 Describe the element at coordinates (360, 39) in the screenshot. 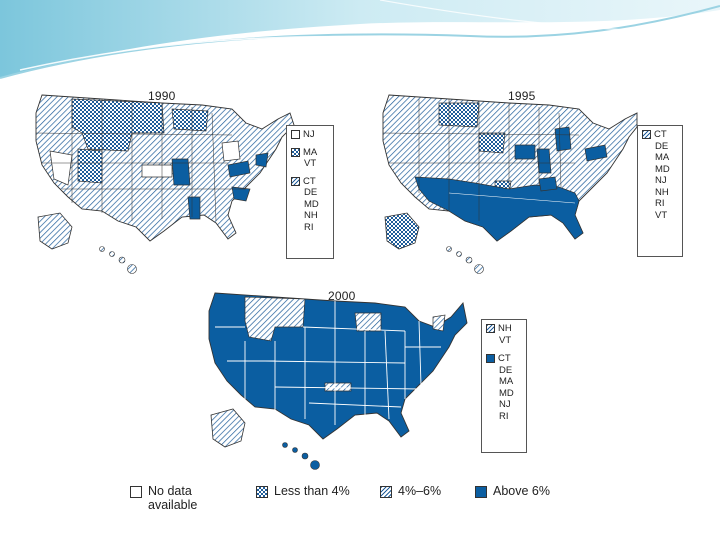

I see `slide-header-swoosh` at that location.